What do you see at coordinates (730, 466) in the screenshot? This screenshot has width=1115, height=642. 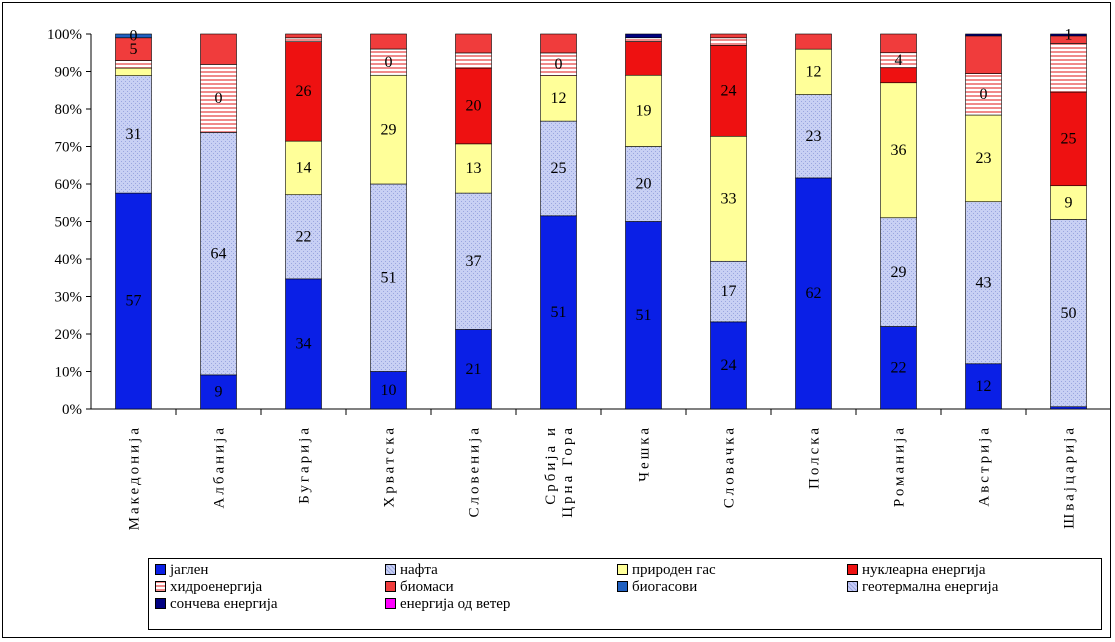 I see `category-label: Словачка` at bounding box center [730, 466].